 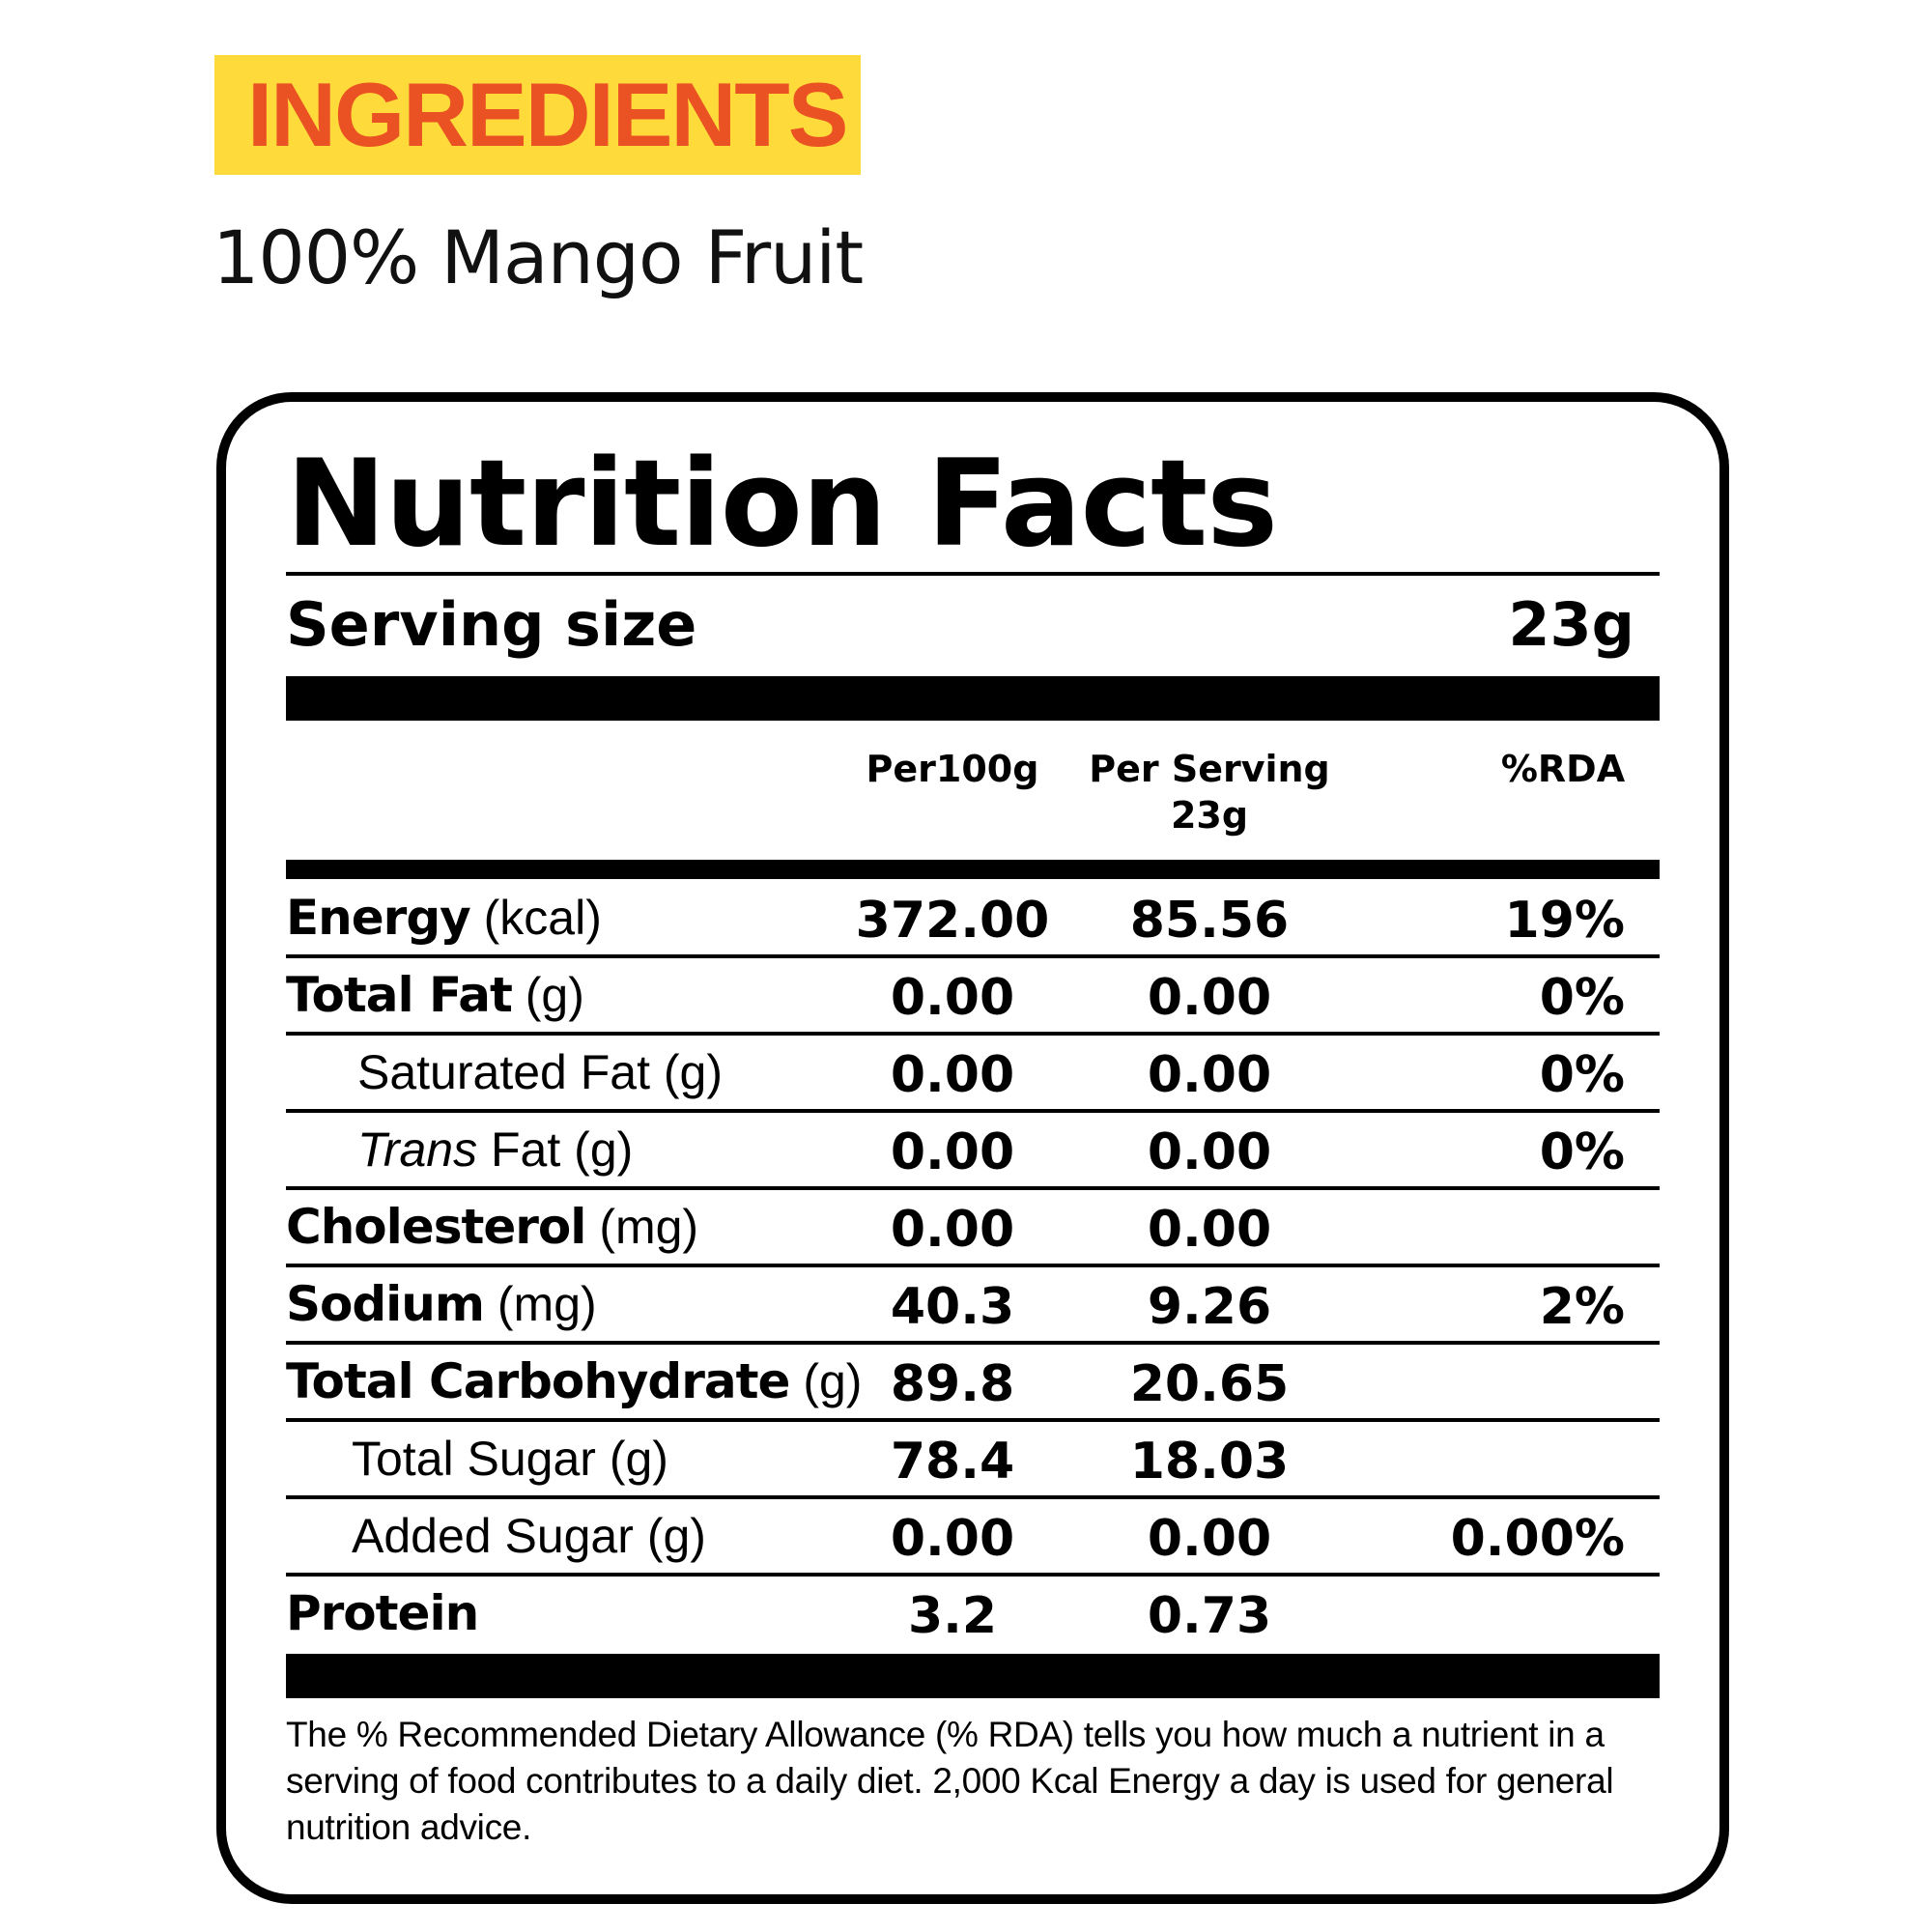 I want to click on bottom-thick-divider, so click(x=973, y=1676).